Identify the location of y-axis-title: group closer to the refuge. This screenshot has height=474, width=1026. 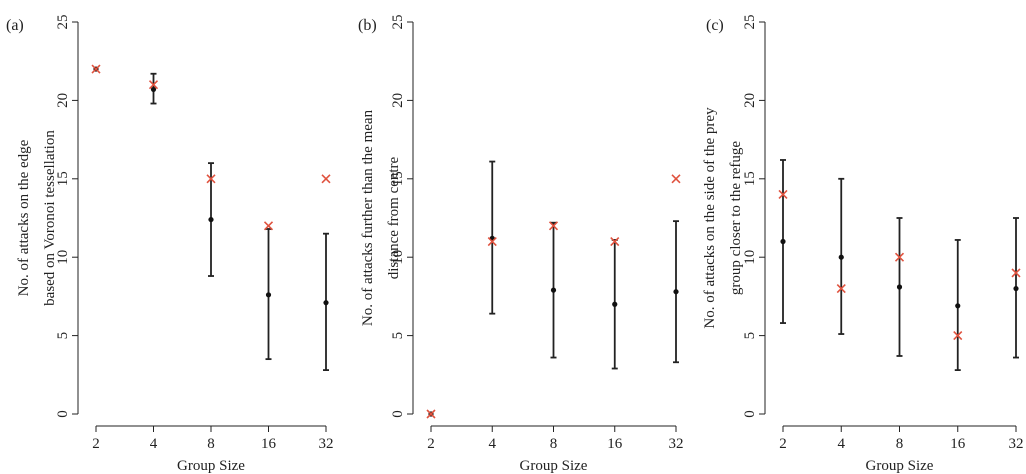
(736, 218).